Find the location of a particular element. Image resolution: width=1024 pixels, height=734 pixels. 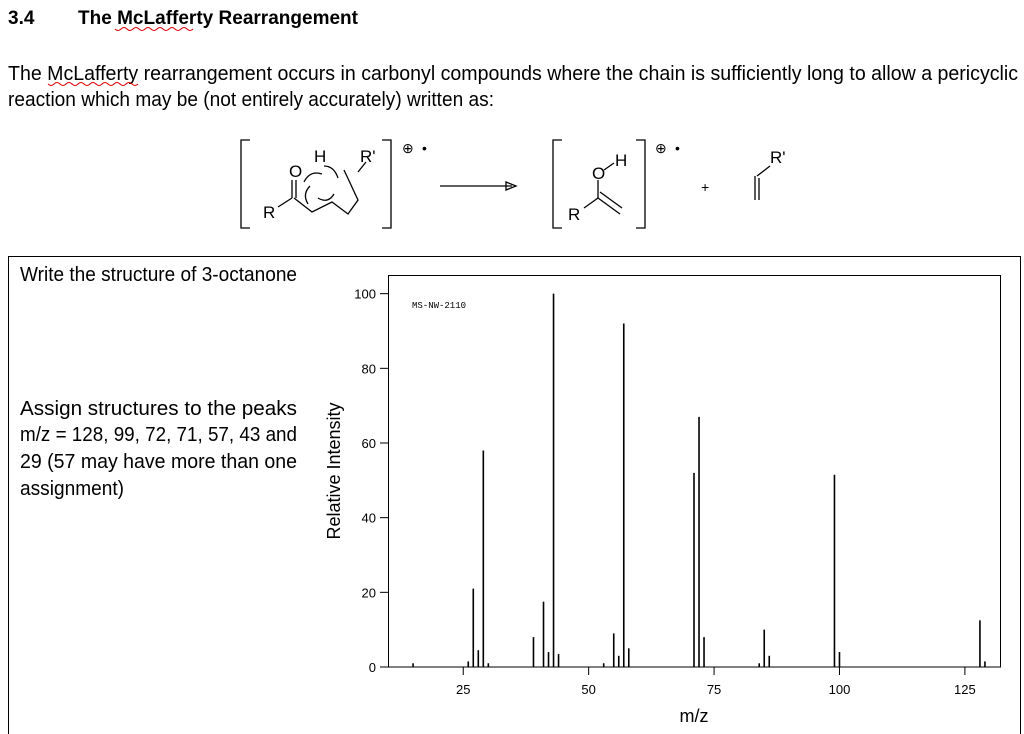

task-line: assignment) is located at coordinates (72, 489).